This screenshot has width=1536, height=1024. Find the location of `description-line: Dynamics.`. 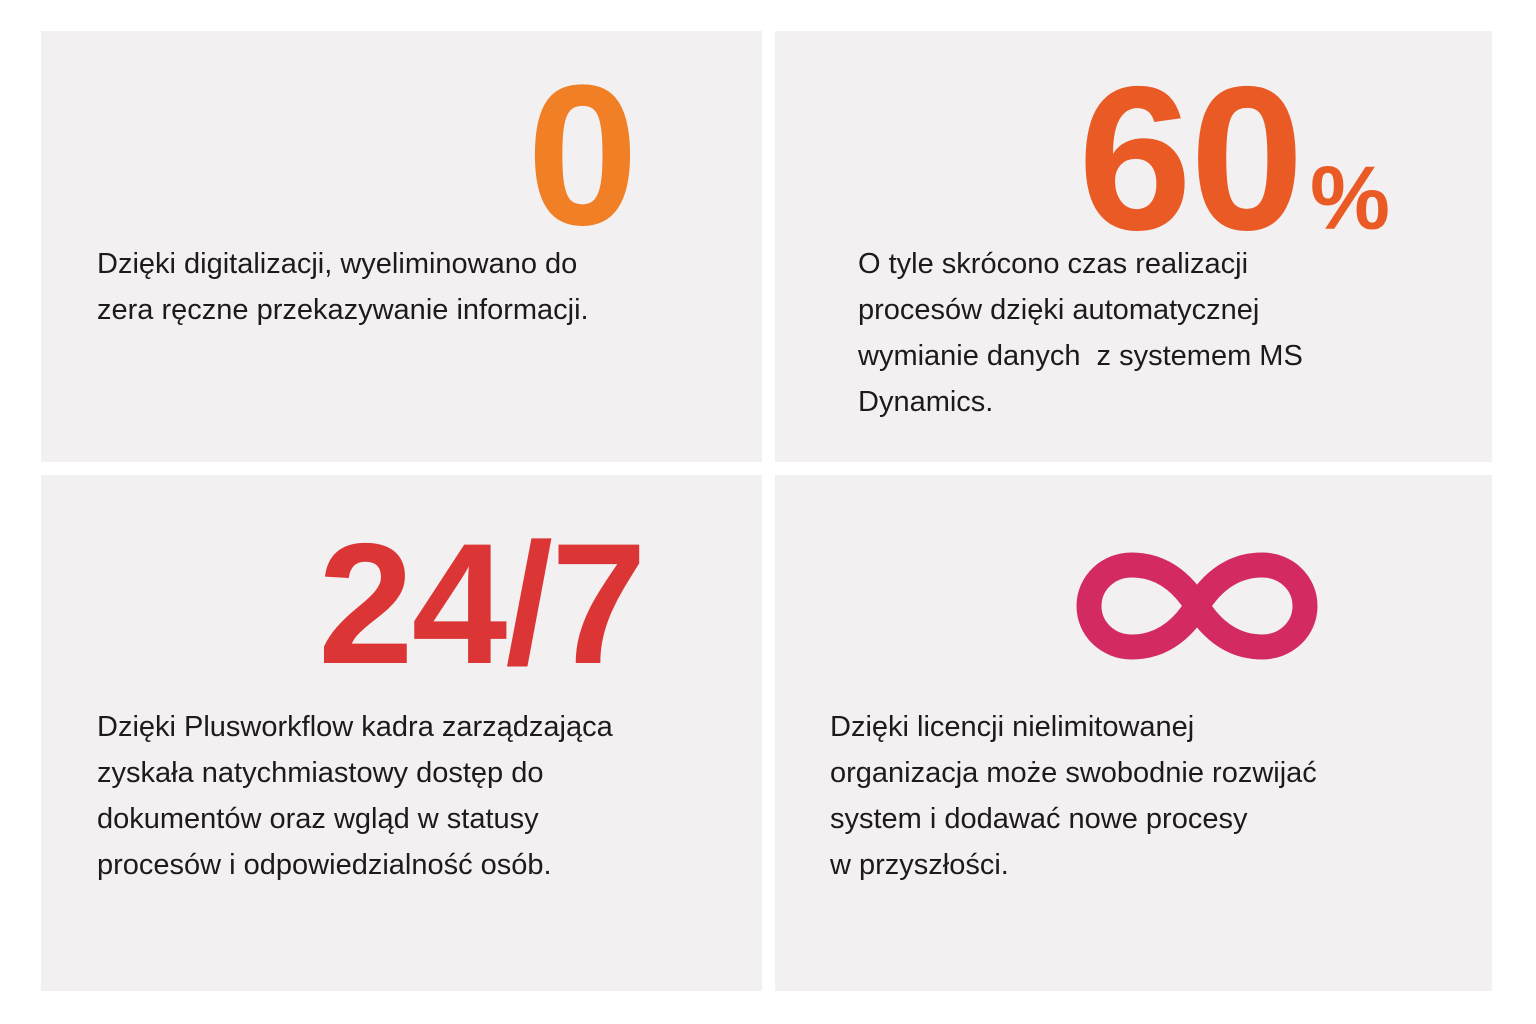

description-line: Dynamics. is located at coordinates (926, 402).